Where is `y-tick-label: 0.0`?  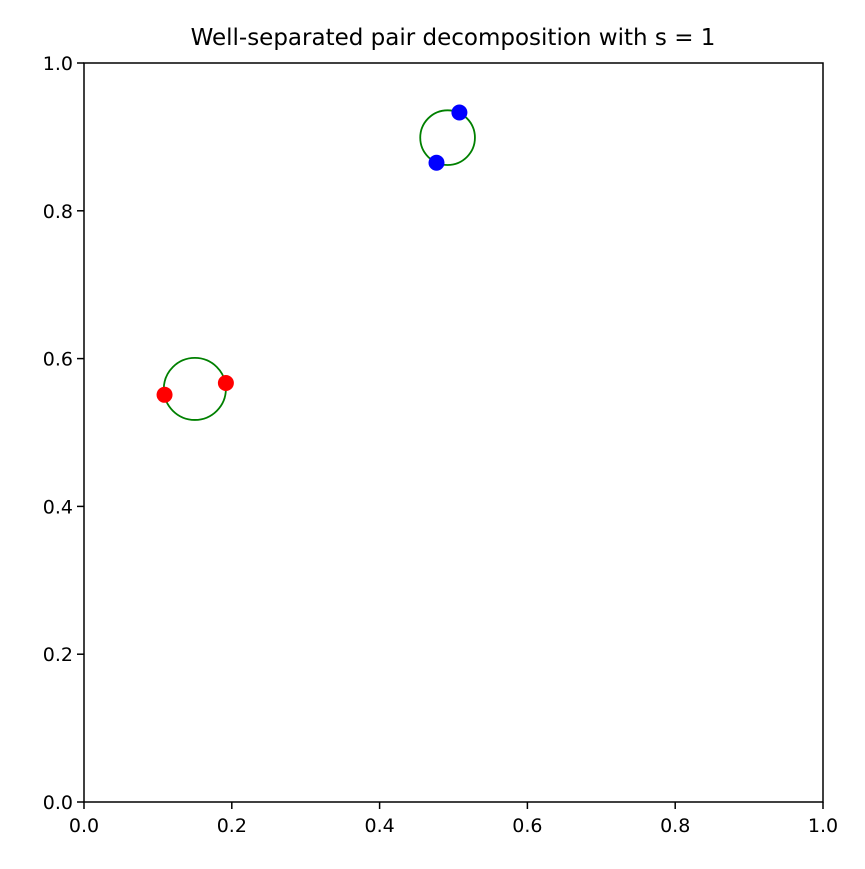
y-tick-label: 0.0 is located at coordinates (58, 803).